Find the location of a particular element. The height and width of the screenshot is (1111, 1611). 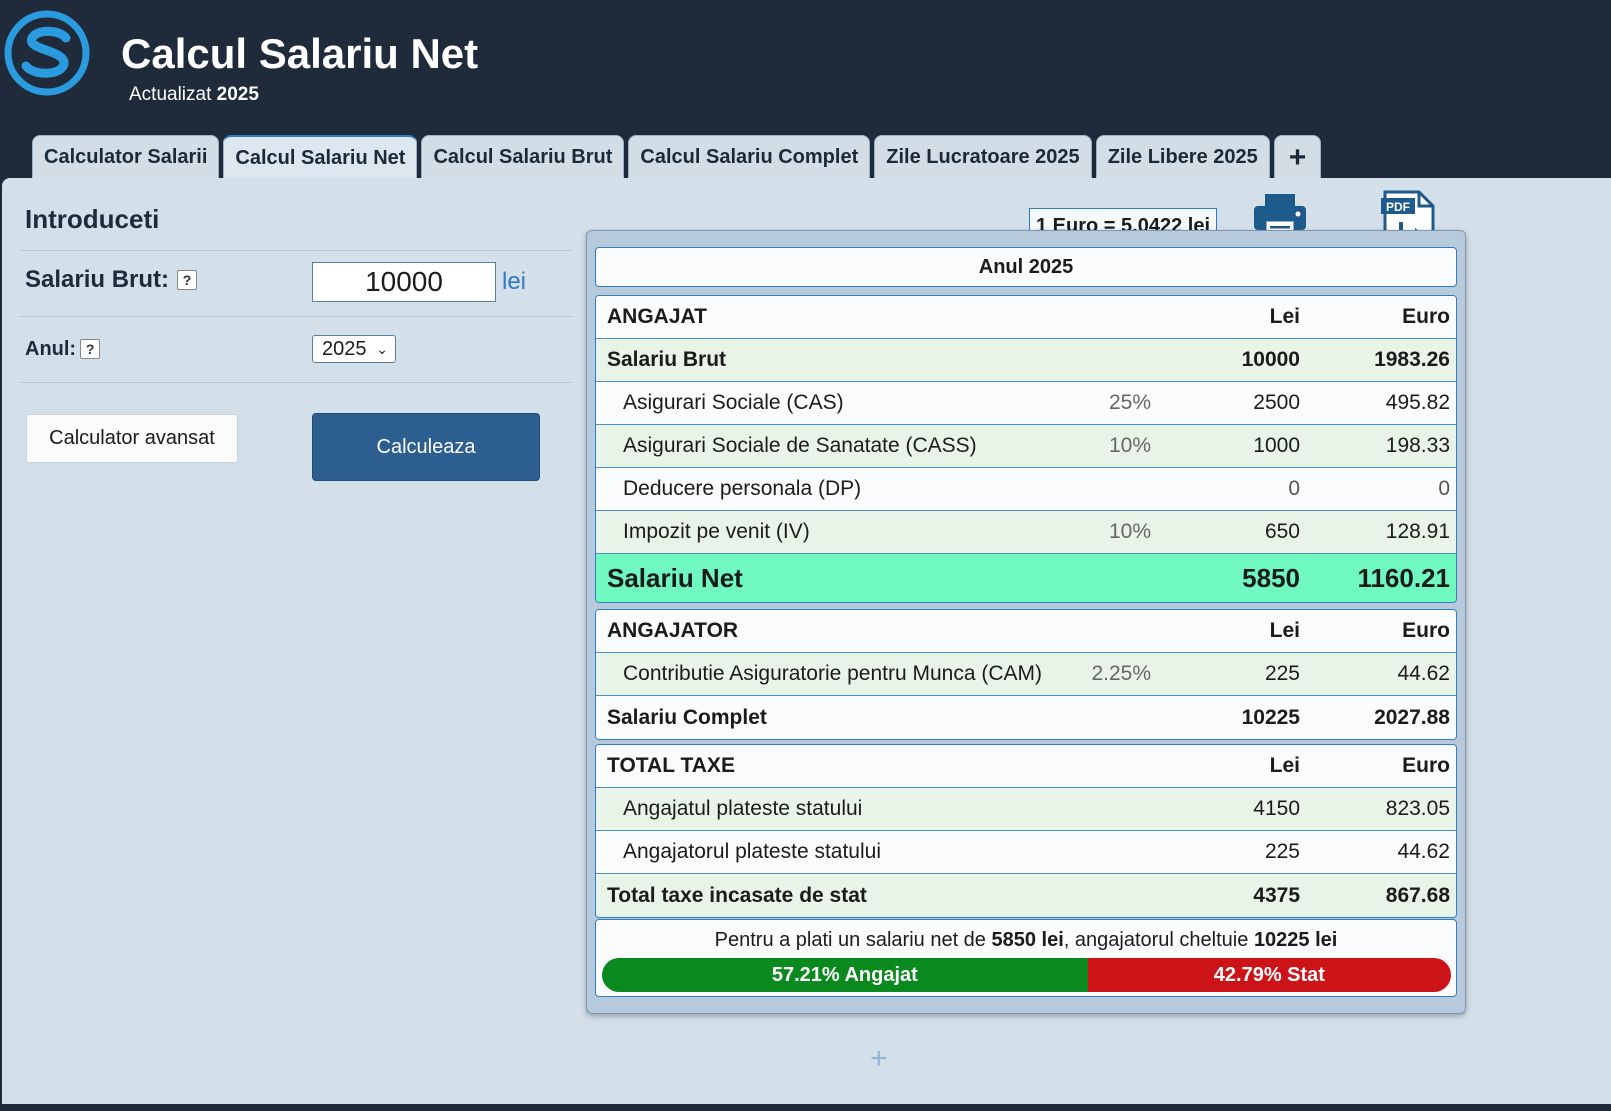

row-label: Salariu Brut is located at coordinates (667, 359).